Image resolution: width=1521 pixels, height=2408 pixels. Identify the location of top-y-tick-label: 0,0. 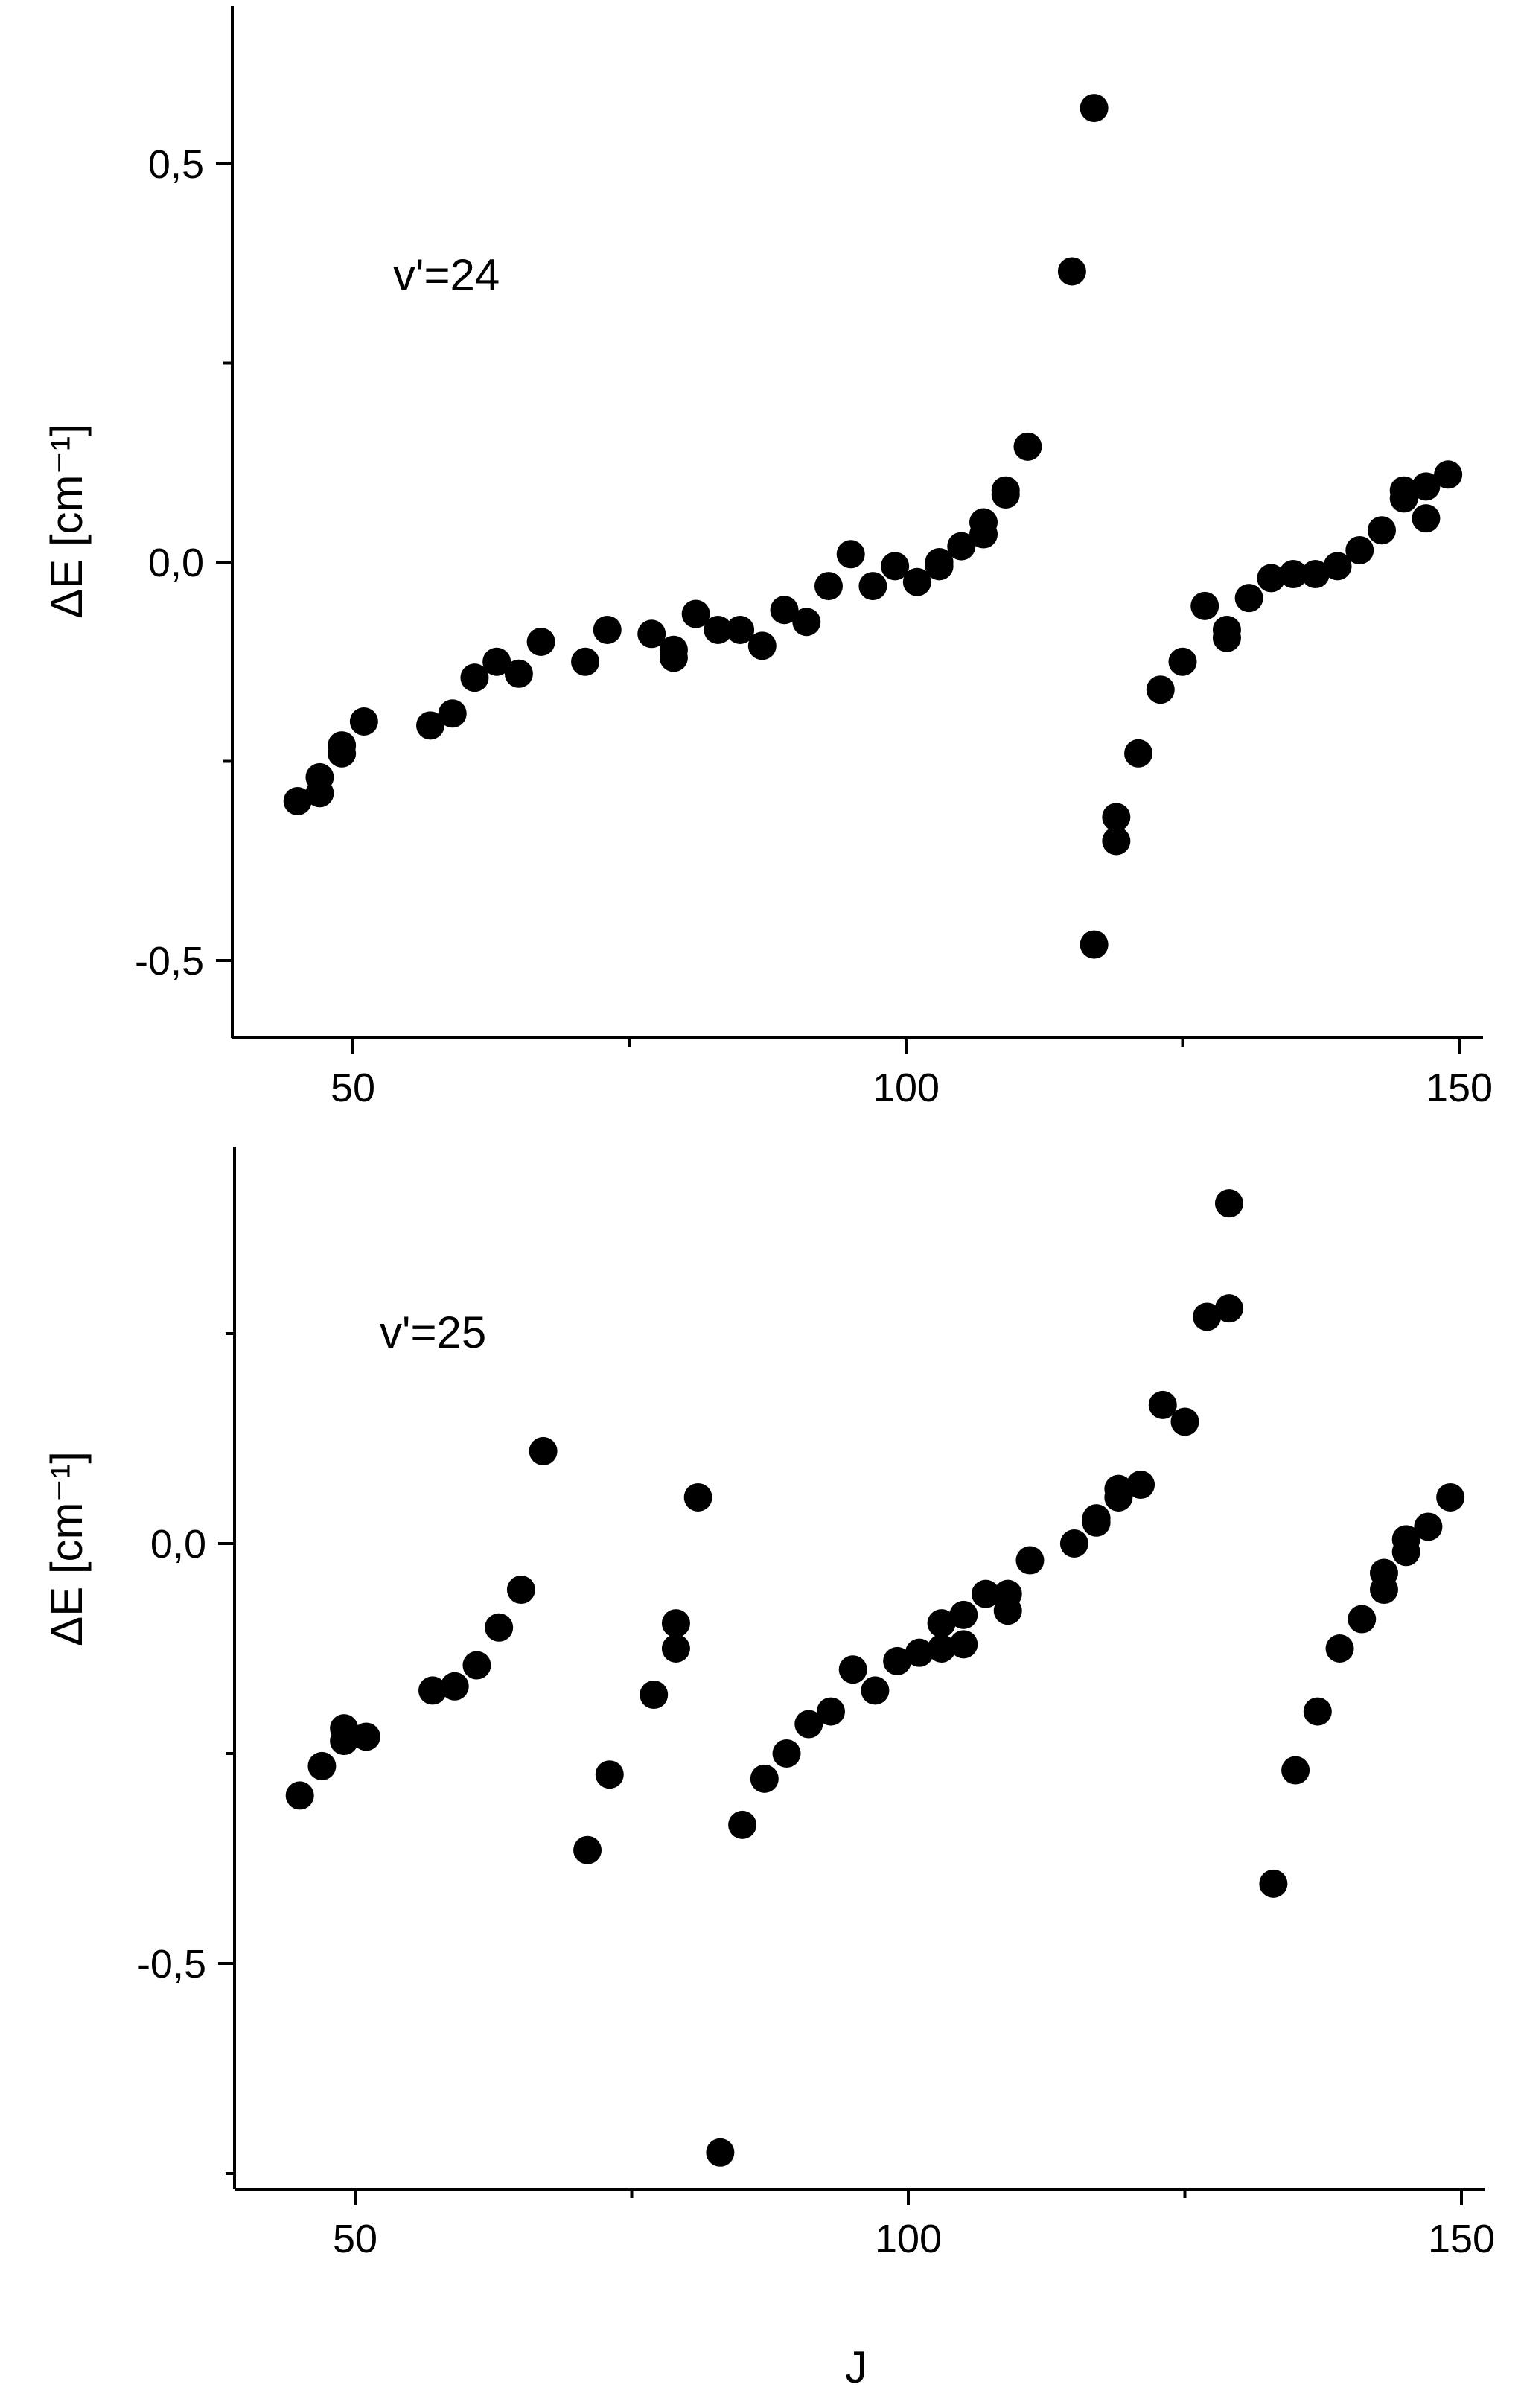
(176, 563).